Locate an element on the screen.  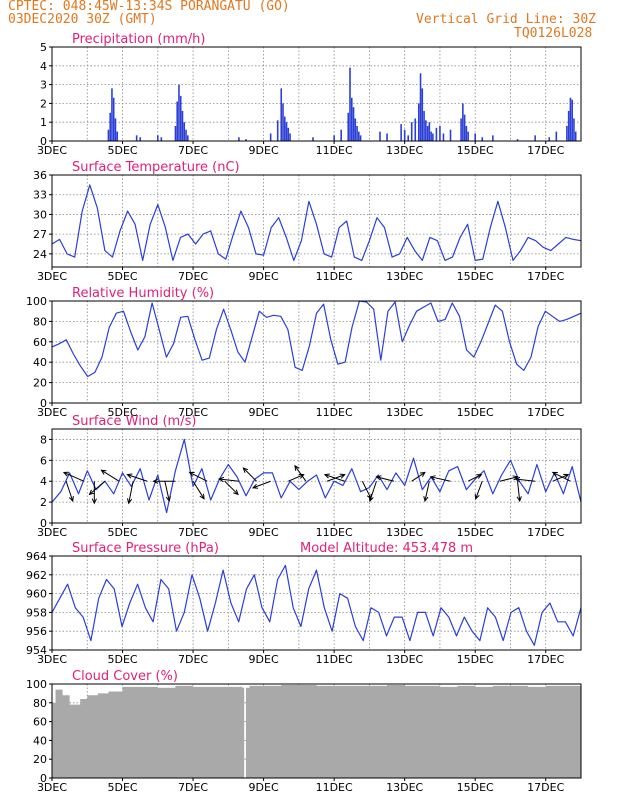
precipitation-xtick-label: 3DEC is located at coordinates (52, 150).